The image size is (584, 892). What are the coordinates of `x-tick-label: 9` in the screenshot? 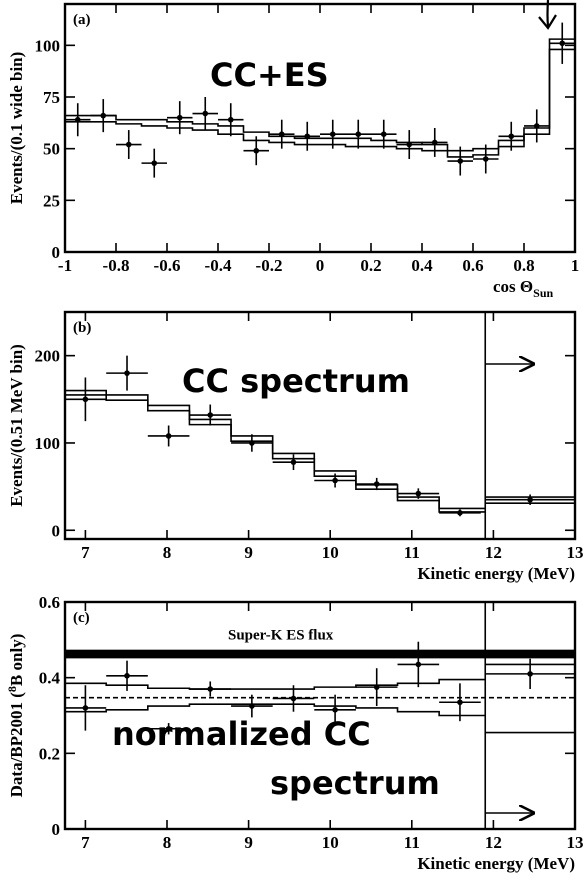 It's located at (248, 552).